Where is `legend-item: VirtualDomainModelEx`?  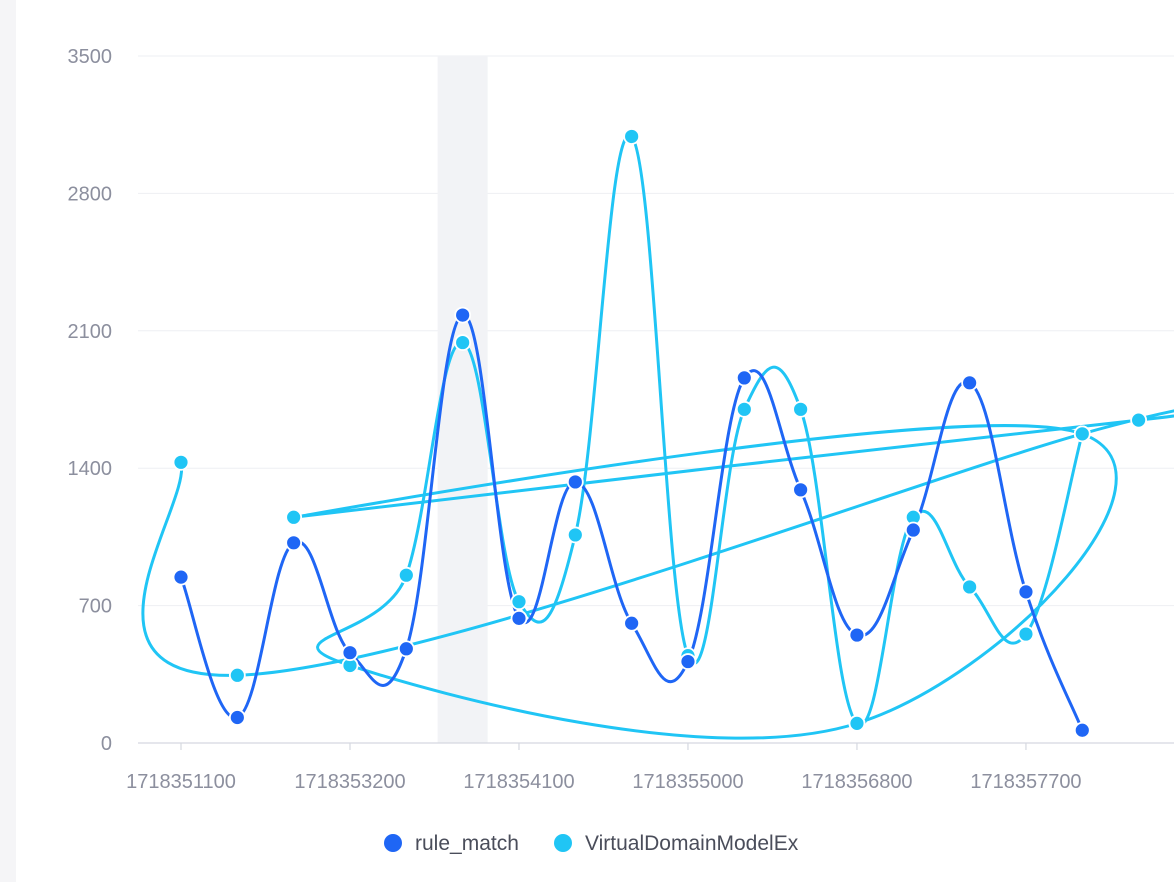
legend-item: VirtualDomainModelEx is located at coordinates (676, 843).